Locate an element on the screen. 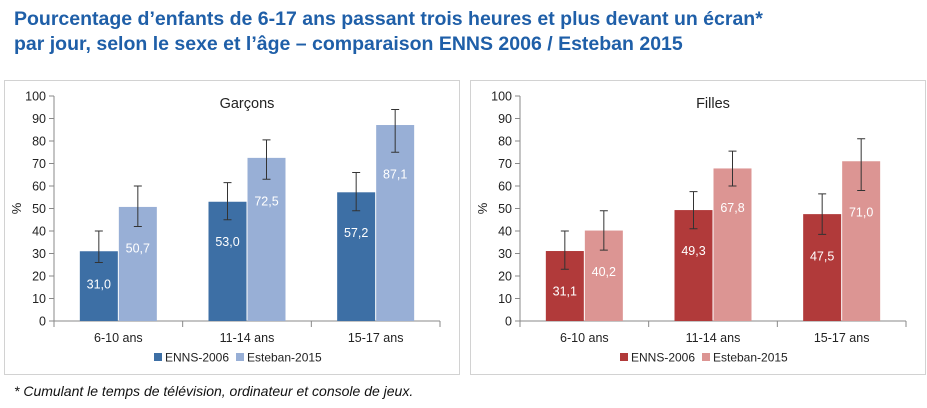 The width and height of the screenshot is (927, 408). filles-data-label: 71,0 is located at coordinates (861, 213).